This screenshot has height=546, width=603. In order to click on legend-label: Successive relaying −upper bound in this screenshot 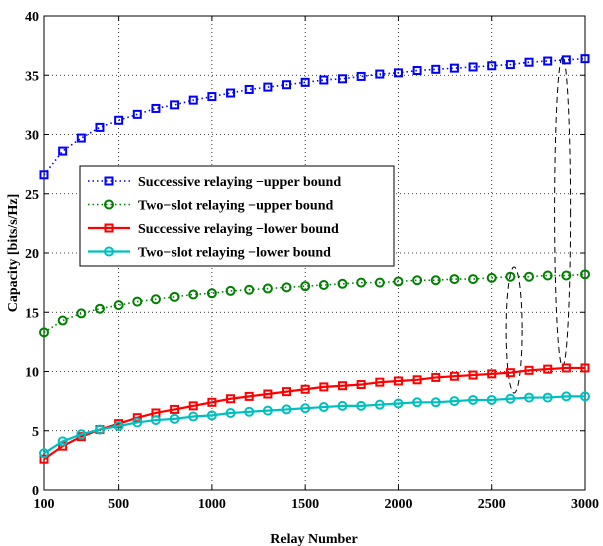, I will do `click(239, 182)`.